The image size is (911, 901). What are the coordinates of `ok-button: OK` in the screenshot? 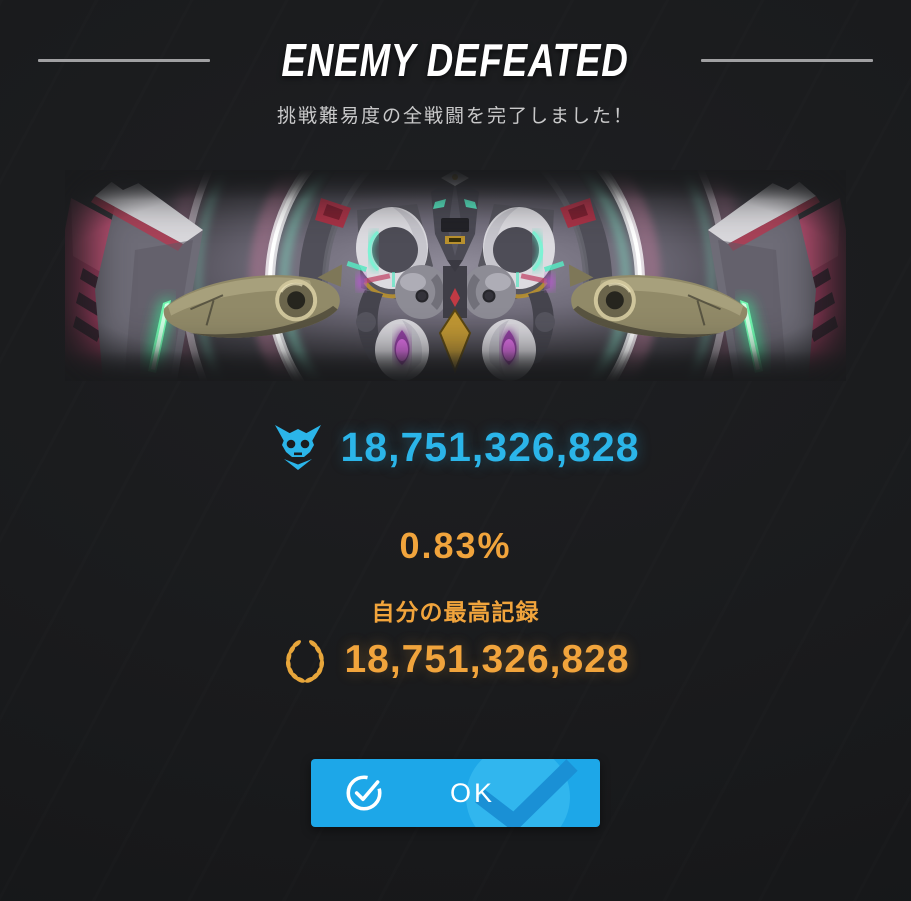 It's located at (455, 793).